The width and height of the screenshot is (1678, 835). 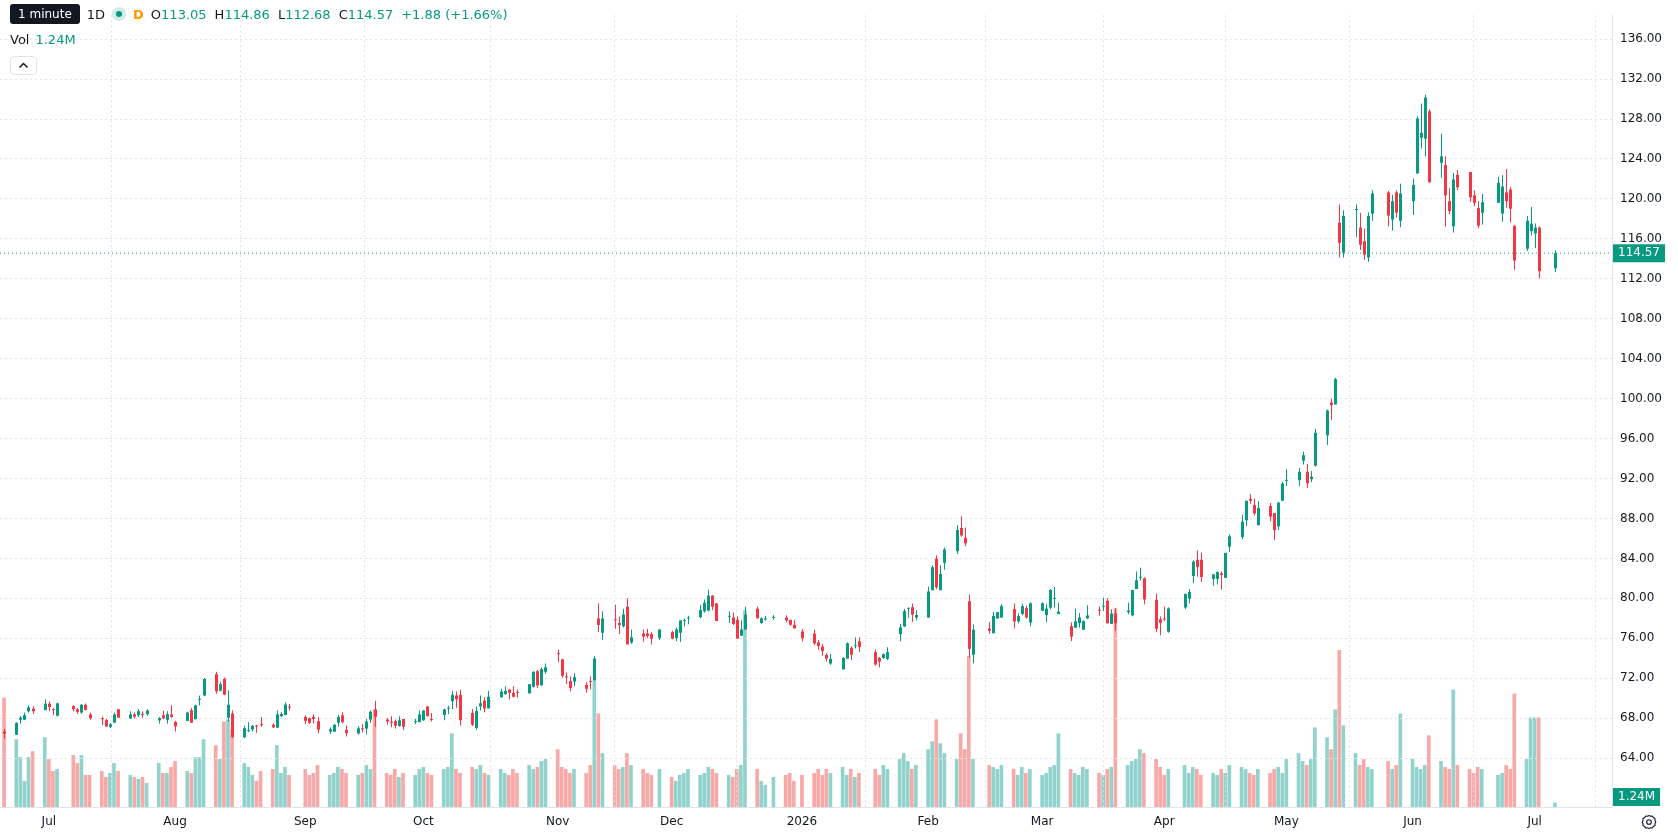 I want to click on annotation: +1.88 (+1.66%), so click(x=454, y=14).